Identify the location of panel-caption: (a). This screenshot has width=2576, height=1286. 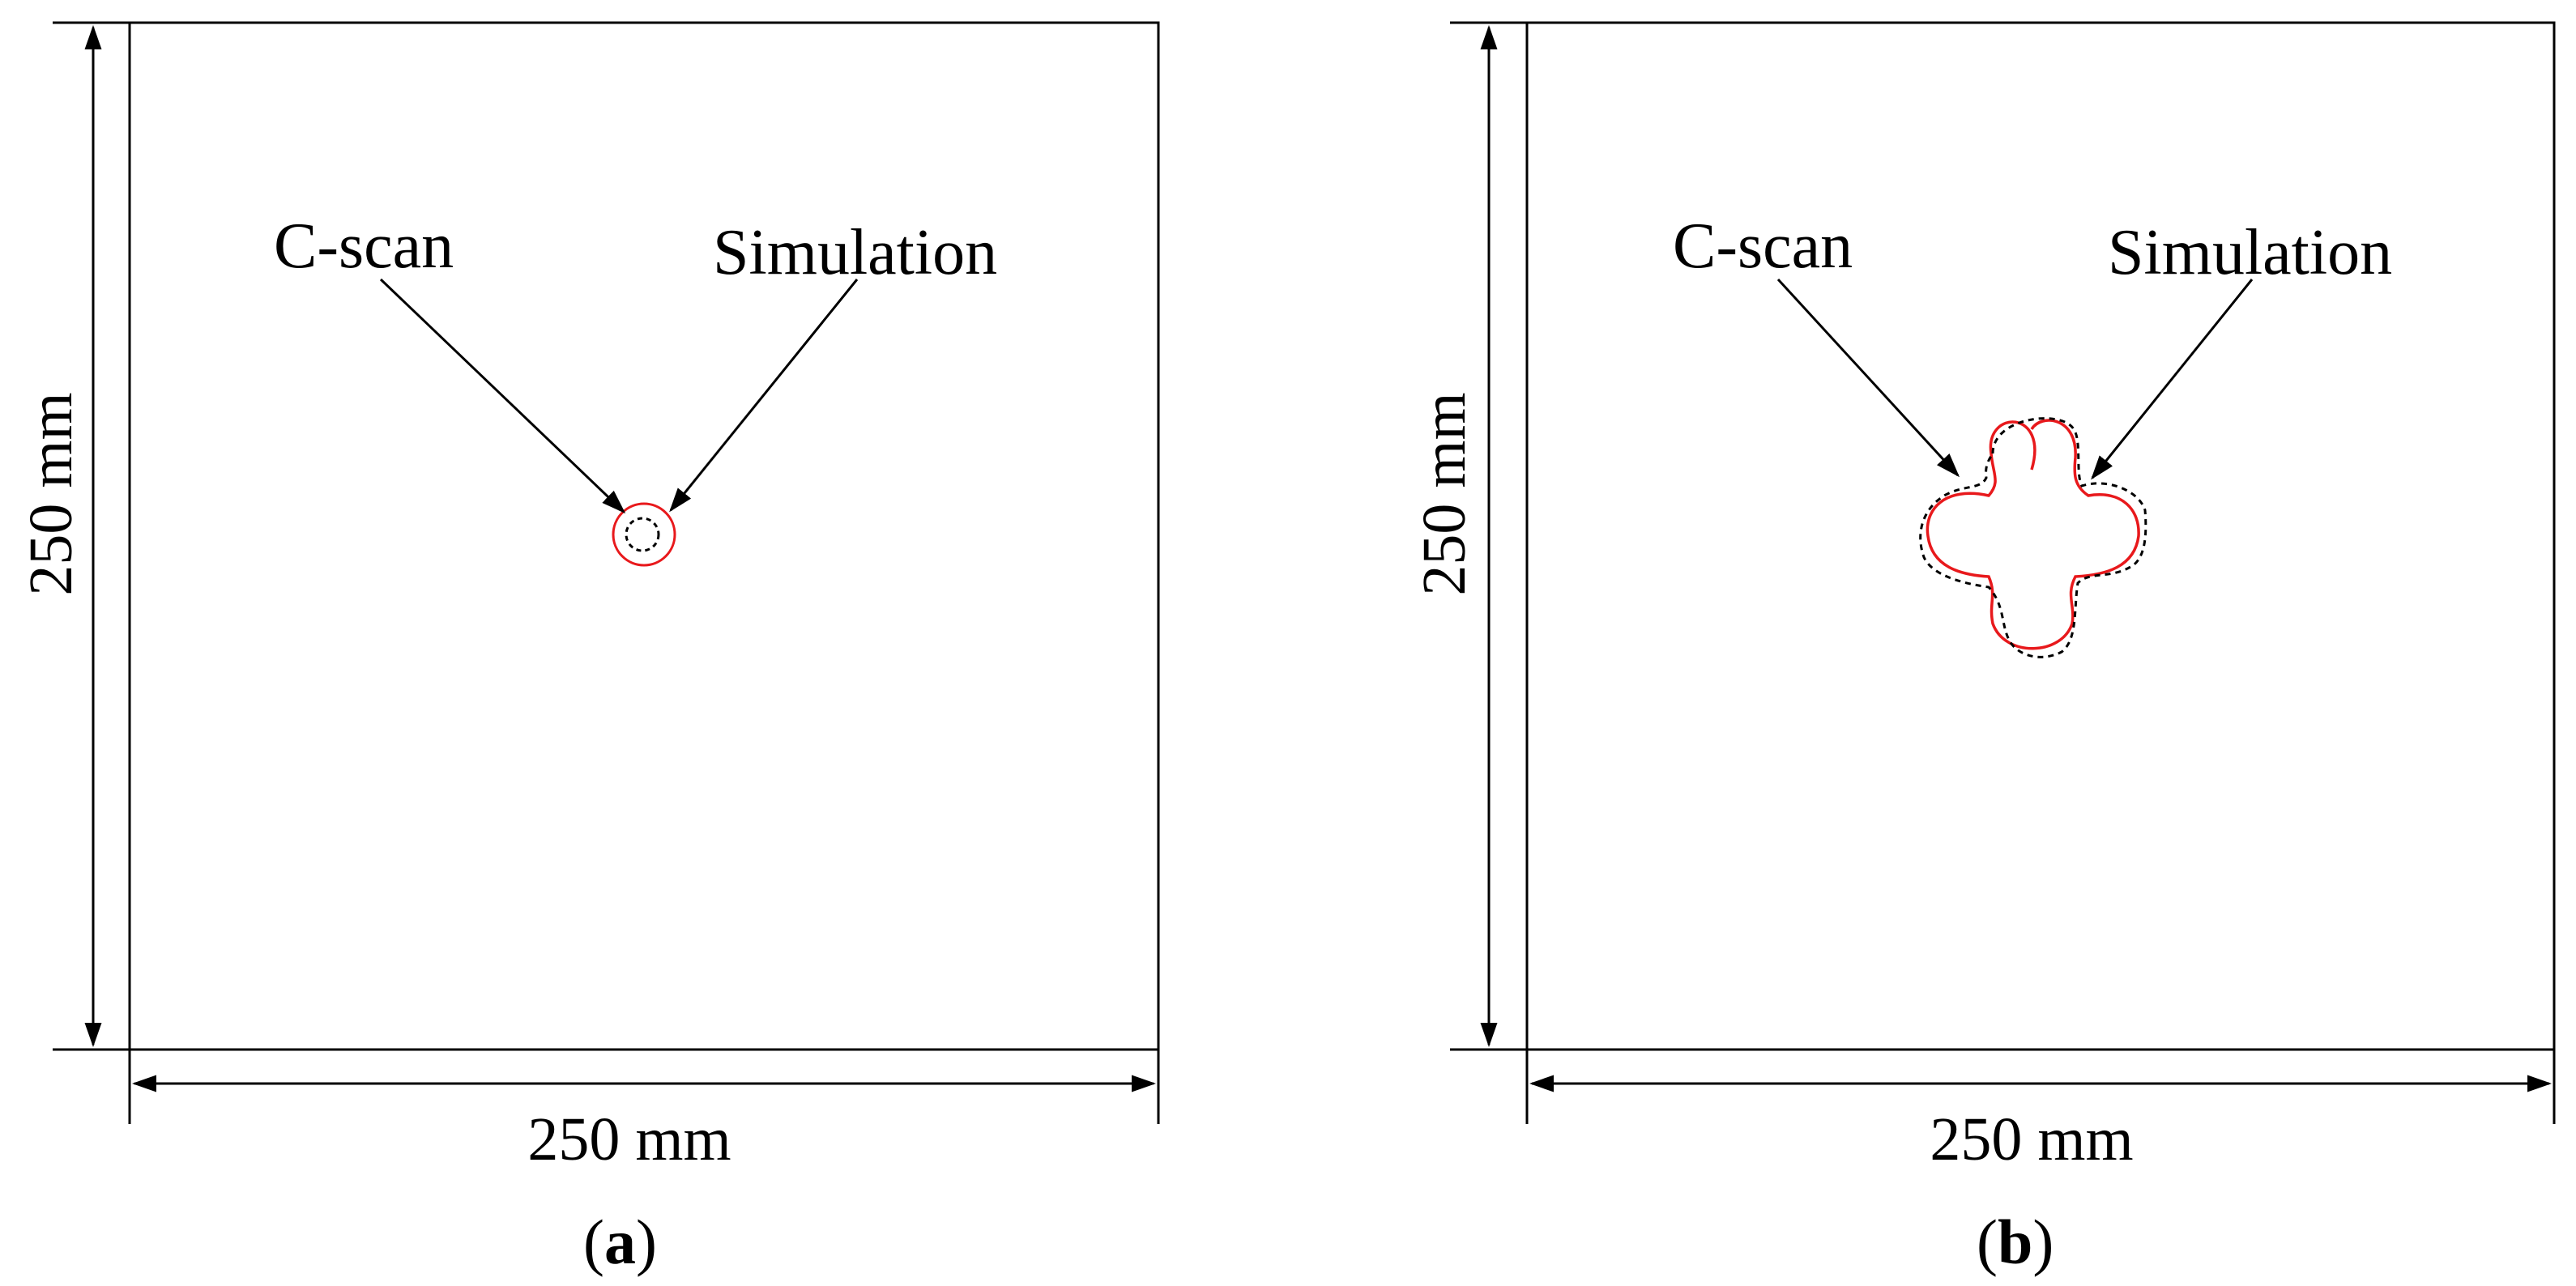
(620, 1242).